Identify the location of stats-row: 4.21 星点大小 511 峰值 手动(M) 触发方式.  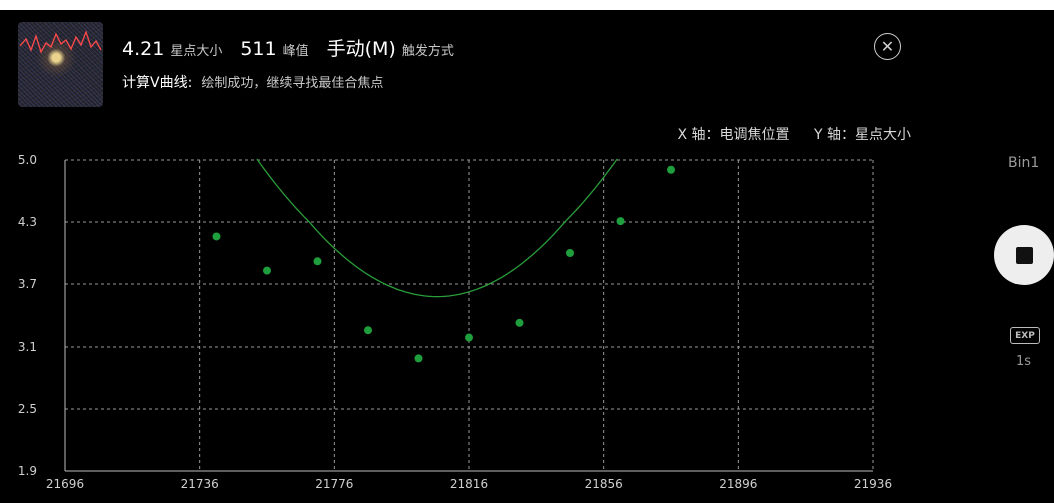
(297, 48).